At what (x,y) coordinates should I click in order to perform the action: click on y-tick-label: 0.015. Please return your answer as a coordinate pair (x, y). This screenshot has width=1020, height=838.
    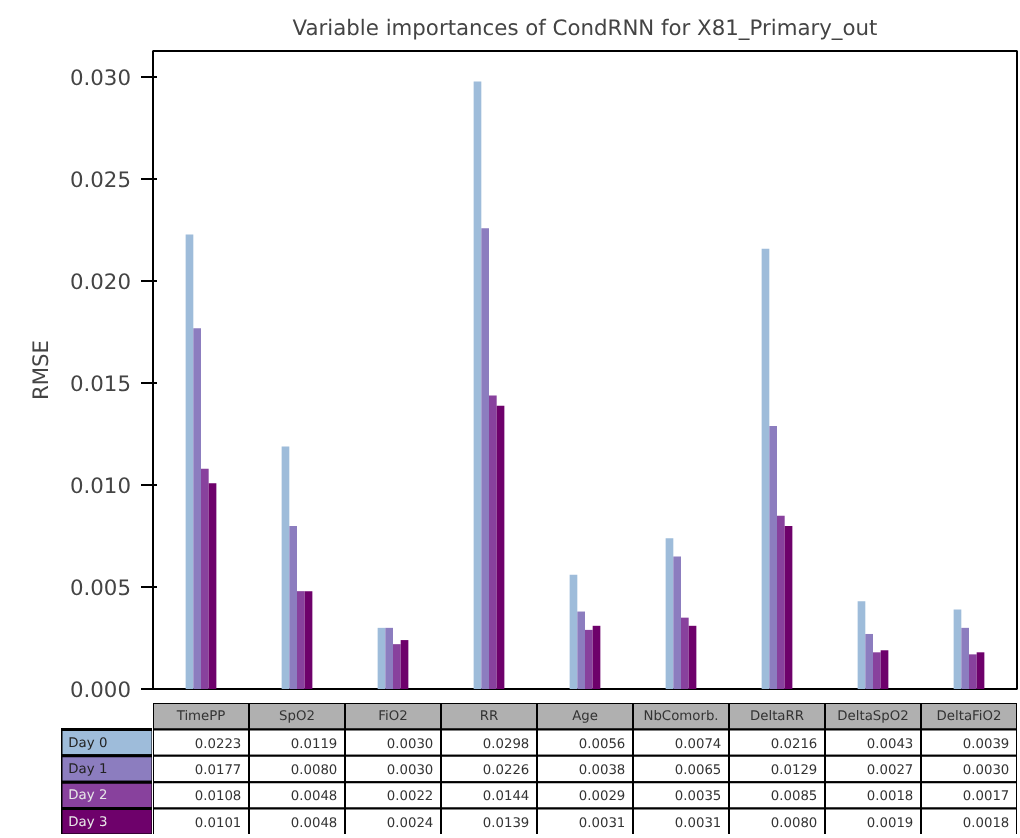
    Looking at the image, I should click on (100, 384).